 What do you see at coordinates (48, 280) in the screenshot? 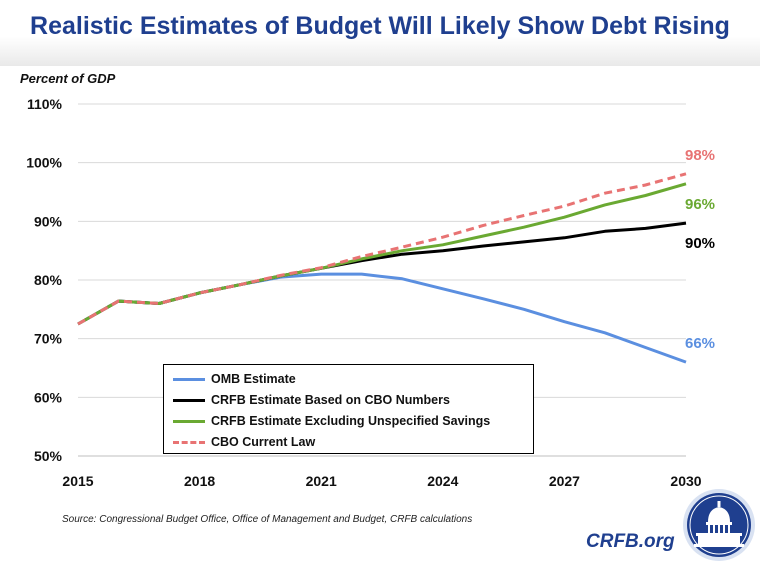
I see `y-tick-label: 80%` at bounding box center [48, 280].